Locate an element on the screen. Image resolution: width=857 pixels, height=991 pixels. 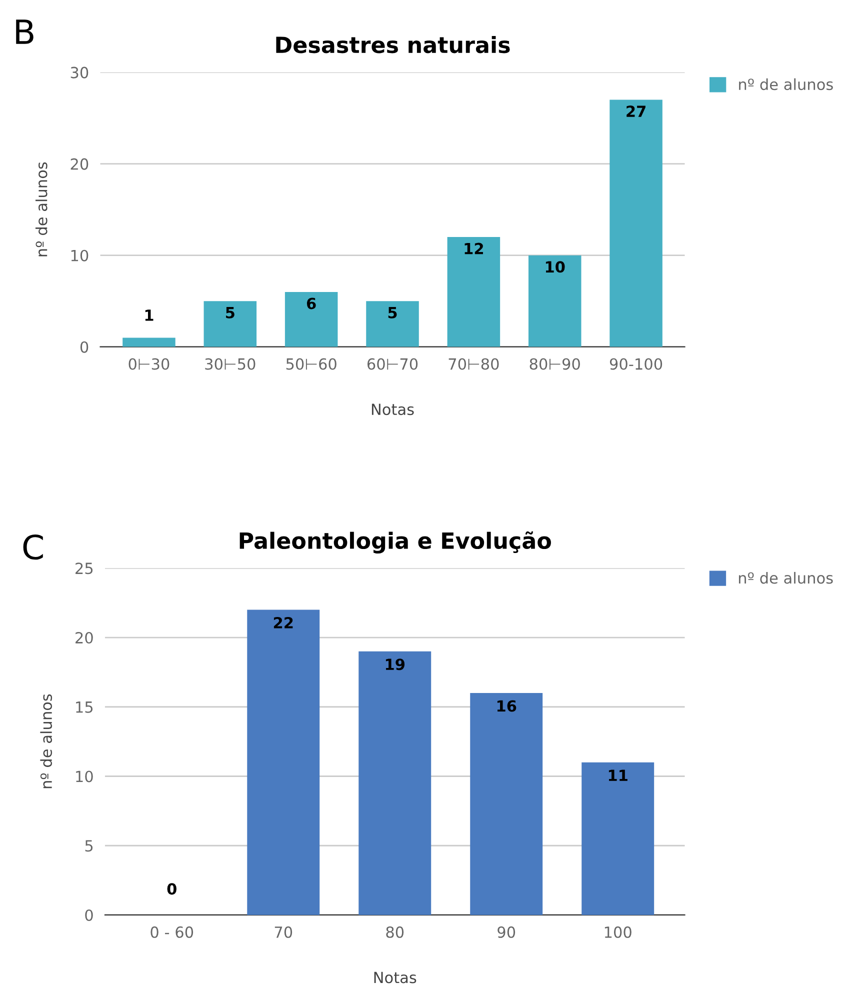
chart-title: Desastres naturais is located at coordinates (393, 45).